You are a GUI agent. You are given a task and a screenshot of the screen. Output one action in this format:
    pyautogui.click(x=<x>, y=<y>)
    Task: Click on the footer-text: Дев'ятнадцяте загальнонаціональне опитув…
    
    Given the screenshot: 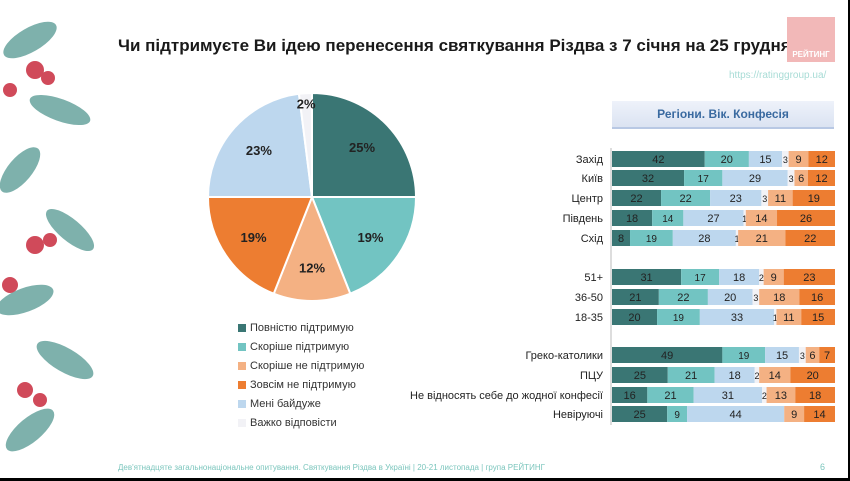 What is the action you would take?
    pyautogui.click(x=331, y=467)
    